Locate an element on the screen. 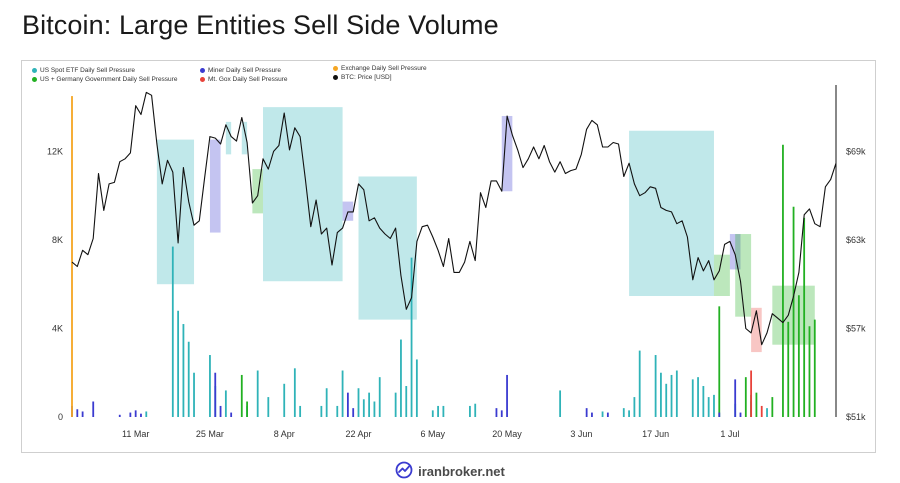 This screenshot has height=483, width=900. legend-label-etf: US Spot ETF Daily Sell Pressure is located at coordinates (88, 70).